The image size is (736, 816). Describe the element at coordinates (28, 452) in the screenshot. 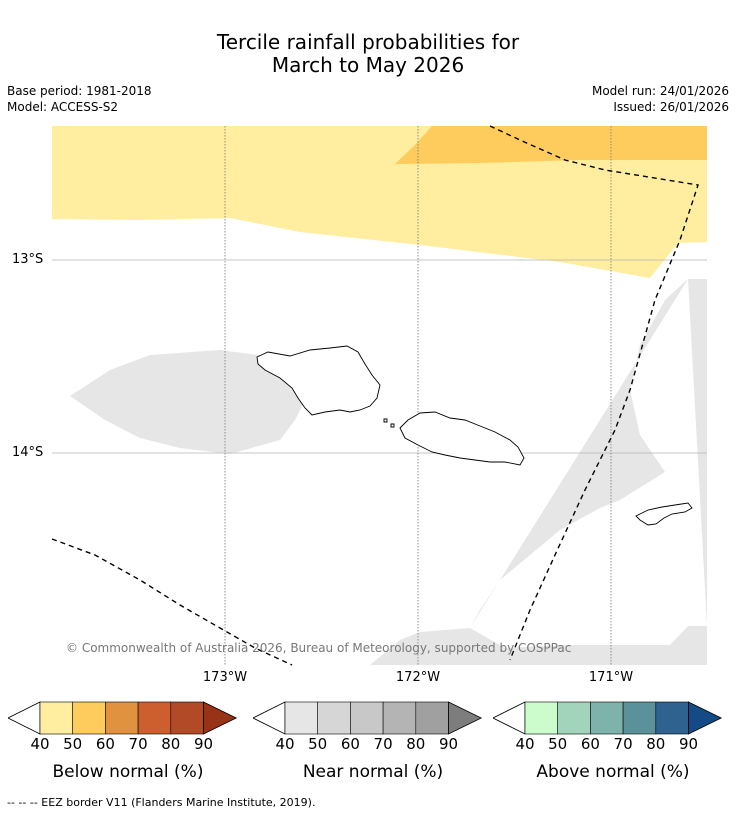

I see `lat-label-14s: 14°S` at that location.